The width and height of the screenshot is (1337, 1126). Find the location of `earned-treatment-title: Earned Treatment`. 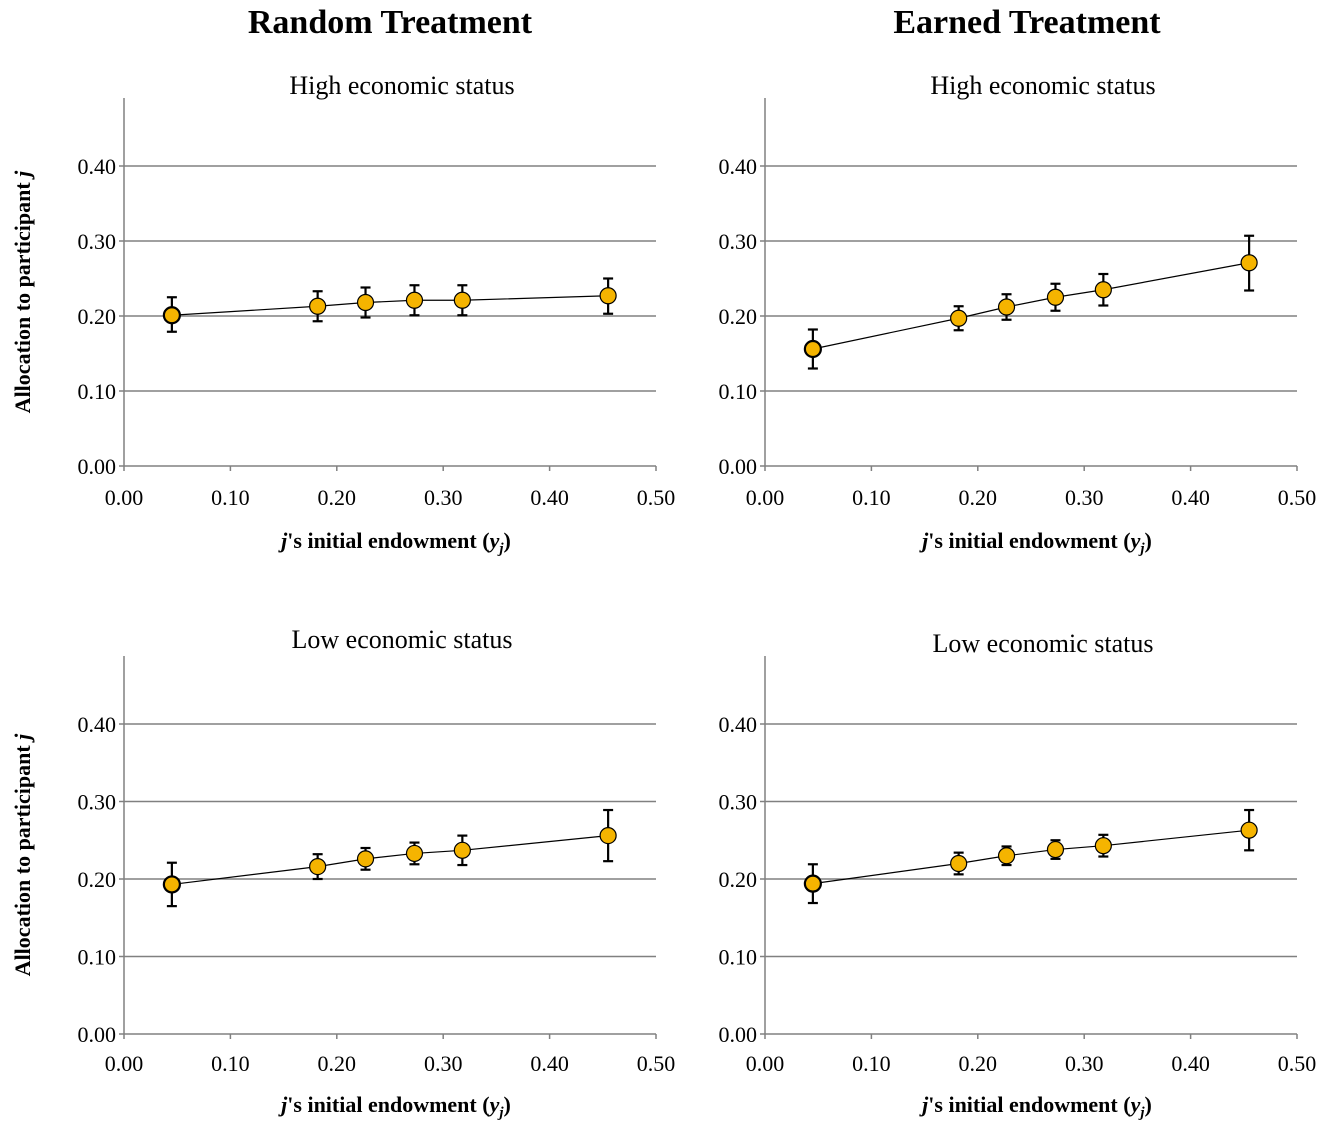

earned-treatment-title: Earned Treatment is located at coordinates (1027, 22).